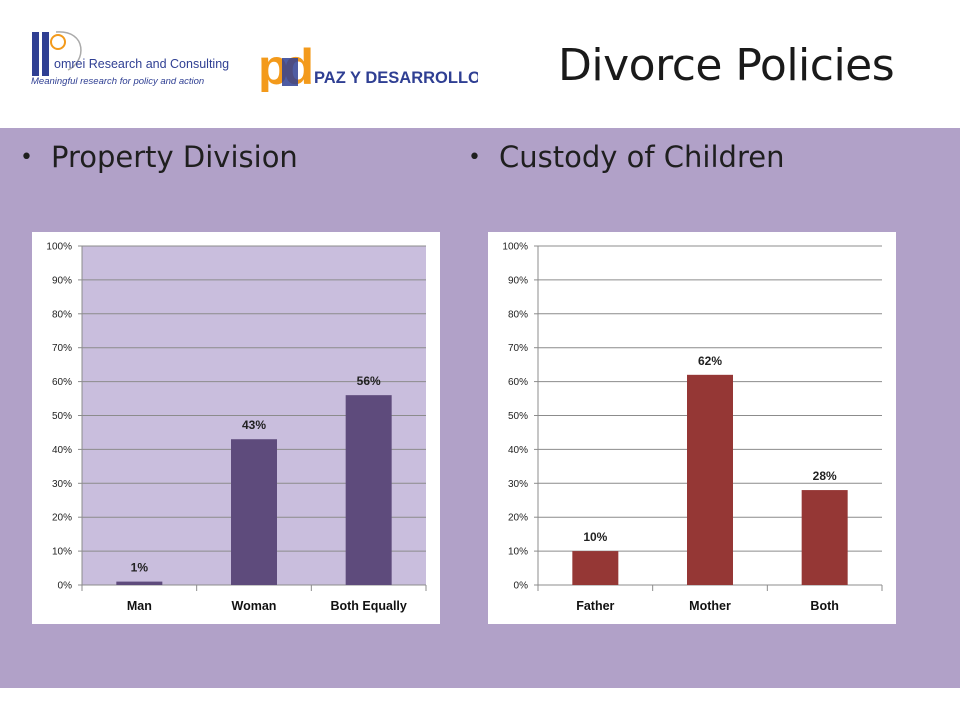 The height and width of the screenshot is (720, 960). Describe the element at coordinates (824, 606) in the screenshot. I see `custody-category-label: Both` at that location.